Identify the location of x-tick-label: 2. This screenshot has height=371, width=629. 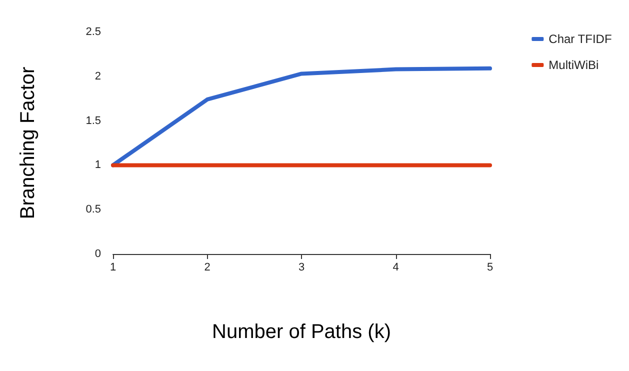
(207, 268).